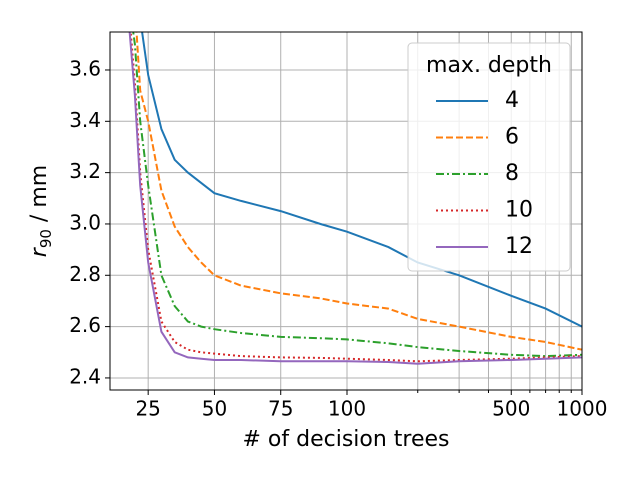  I want to click on y-label-unit: / mm, so click(39, 197).